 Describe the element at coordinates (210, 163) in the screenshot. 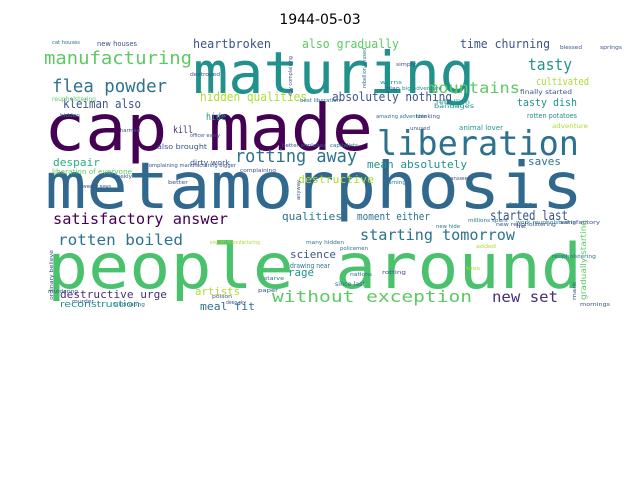

I see `cloud-word: dirty work` at that location.